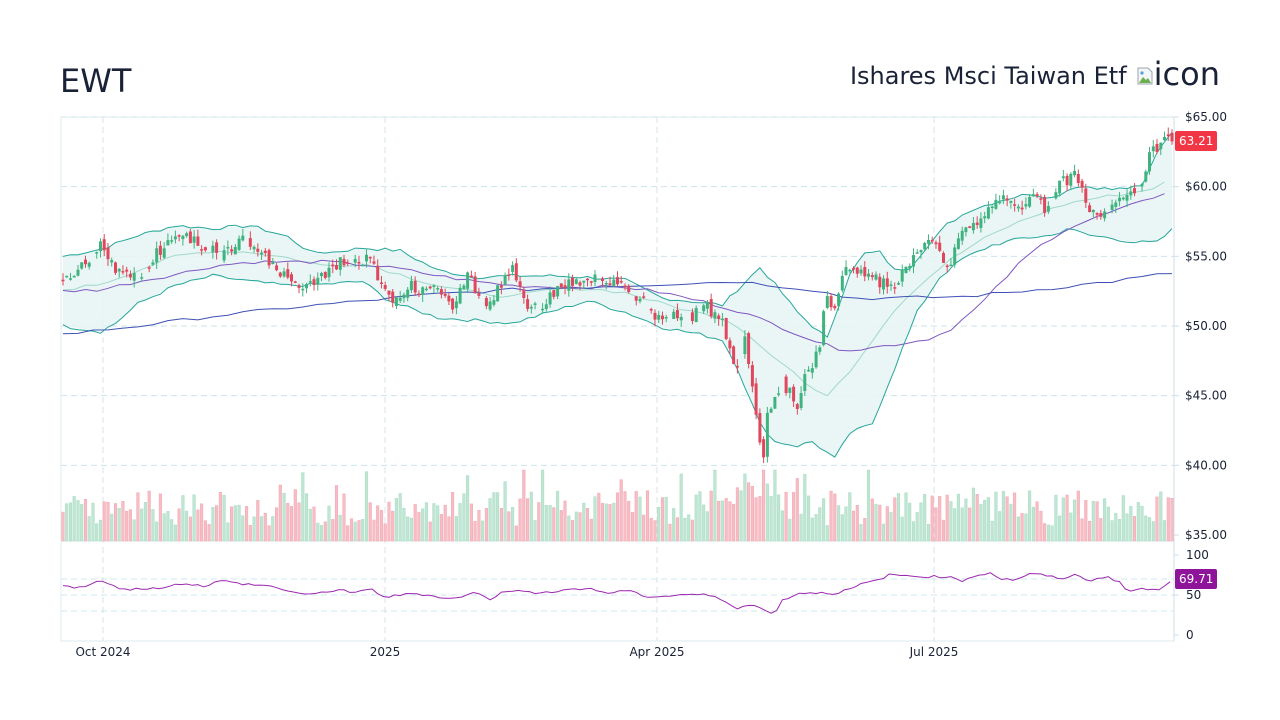 The height and width of the screenshot is (720, 1280). Describe the element at coordinates (1206, 117) in the screenshot. I see `y-tick-label: $65.00` at that location.